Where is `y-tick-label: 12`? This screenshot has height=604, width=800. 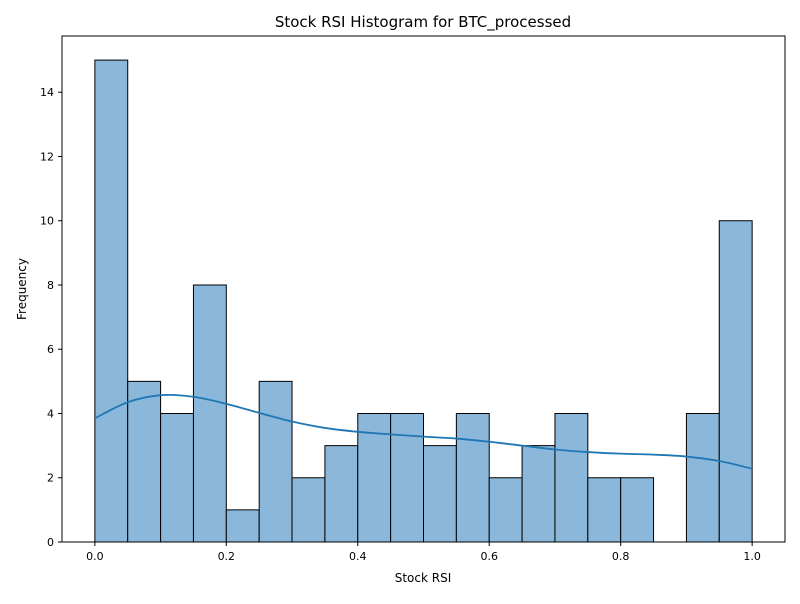
y-tick-label: 12 is located at coordinates (47, 156).